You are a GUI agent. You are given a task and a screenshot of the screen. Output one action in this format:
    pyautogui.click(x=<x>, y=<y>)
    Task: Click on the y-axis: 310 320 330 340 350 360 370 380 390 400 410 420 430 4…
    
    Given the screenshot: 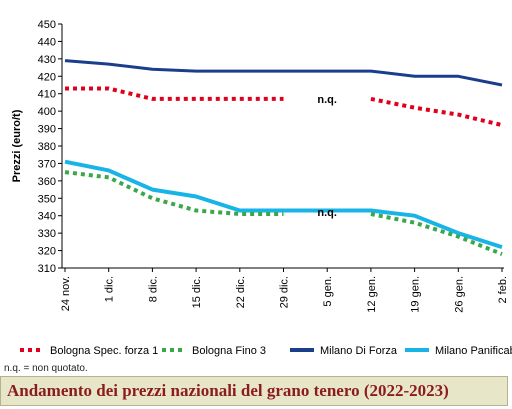 What is the action you would take?
    pyautogui.click(x=50, y=147)
    